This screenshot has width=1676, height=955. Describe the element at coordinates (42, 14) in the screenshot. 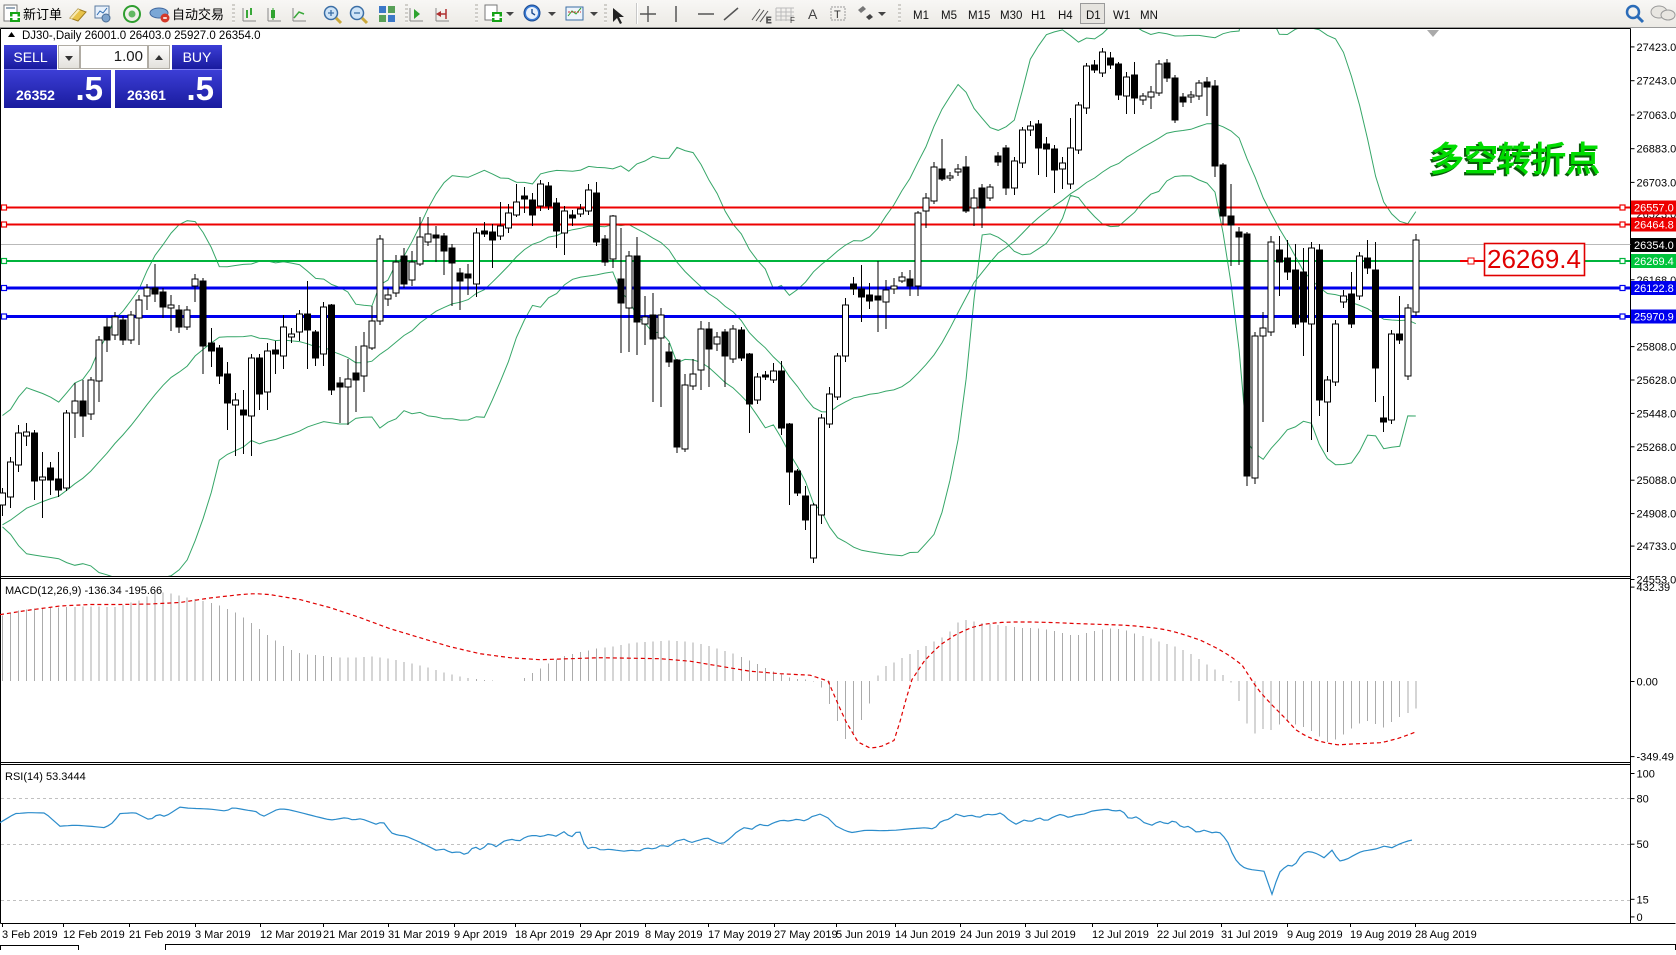

I see `svg-text: 新订单` at that location.